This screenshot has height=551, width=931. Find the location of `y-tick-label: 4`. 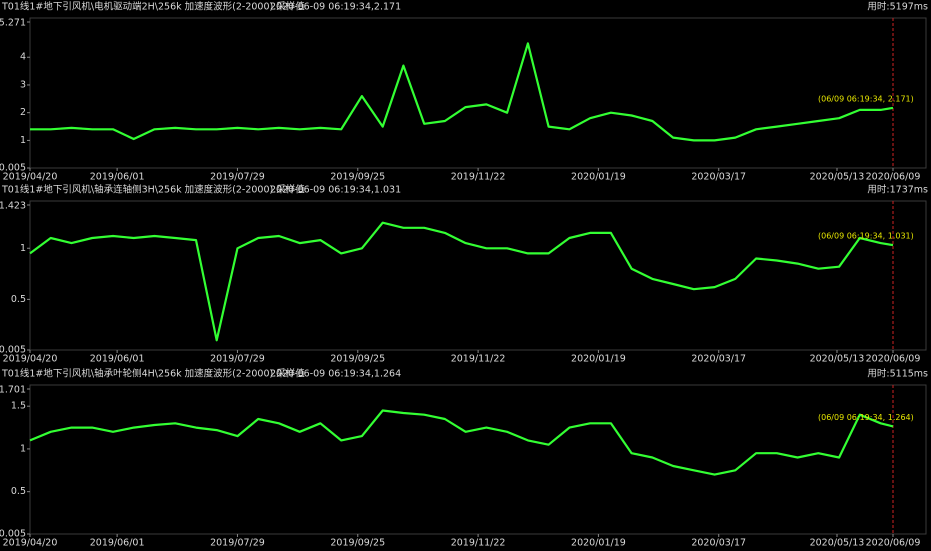

y-tick-label: 4 is located at coordinates (23, 57).